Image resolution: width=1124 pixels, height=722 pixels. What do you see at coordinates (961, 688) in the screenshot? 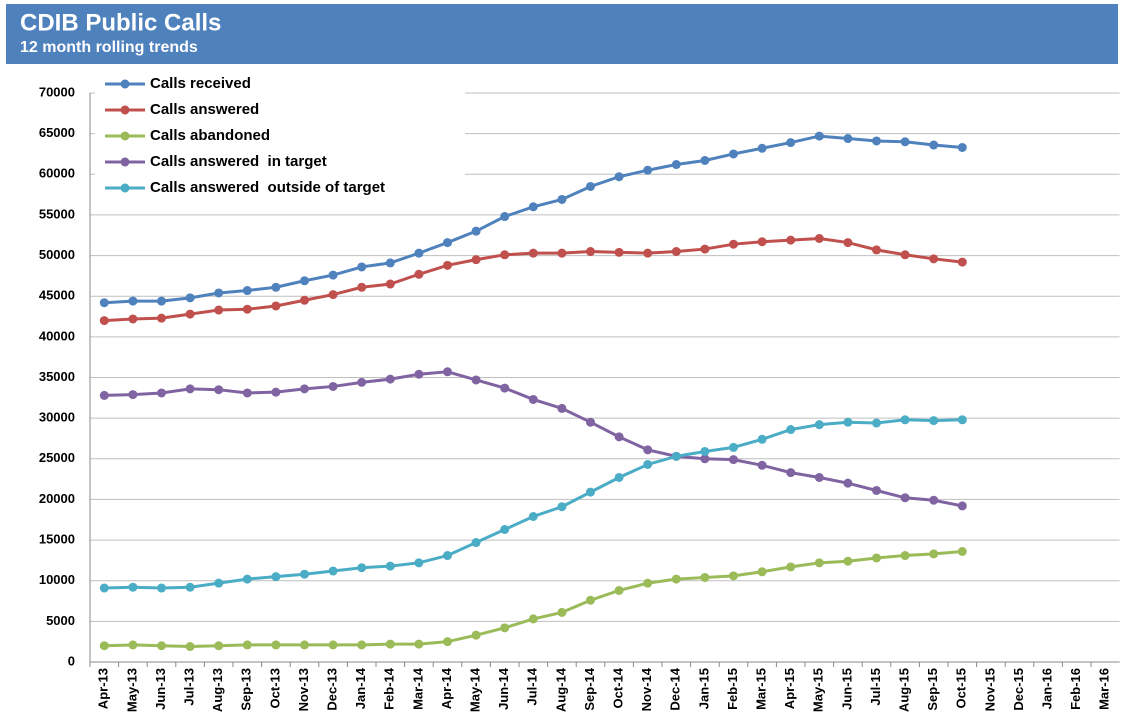
I see `x-tick-label: Oct-15` at bounding box center [961, 688].